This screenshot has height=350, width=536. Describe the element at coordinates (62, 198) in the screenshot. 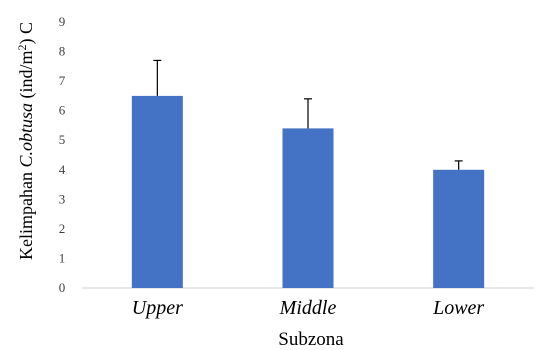

I see `y-tick-label: 3` at that location.